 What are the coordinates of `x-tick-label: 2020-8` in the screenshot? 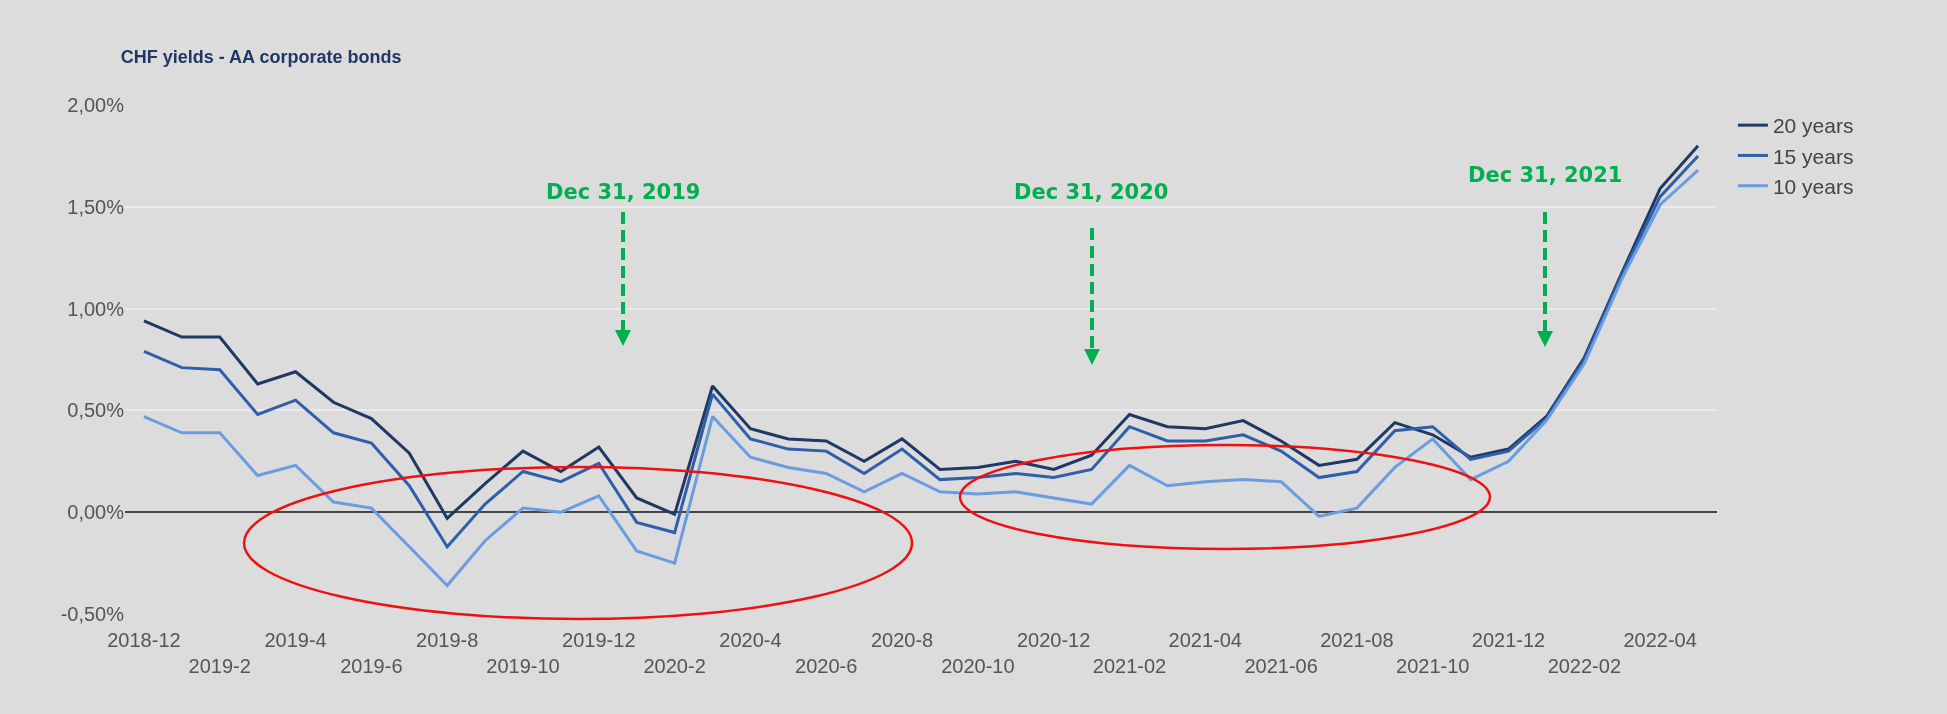 It's located at (902, 640).